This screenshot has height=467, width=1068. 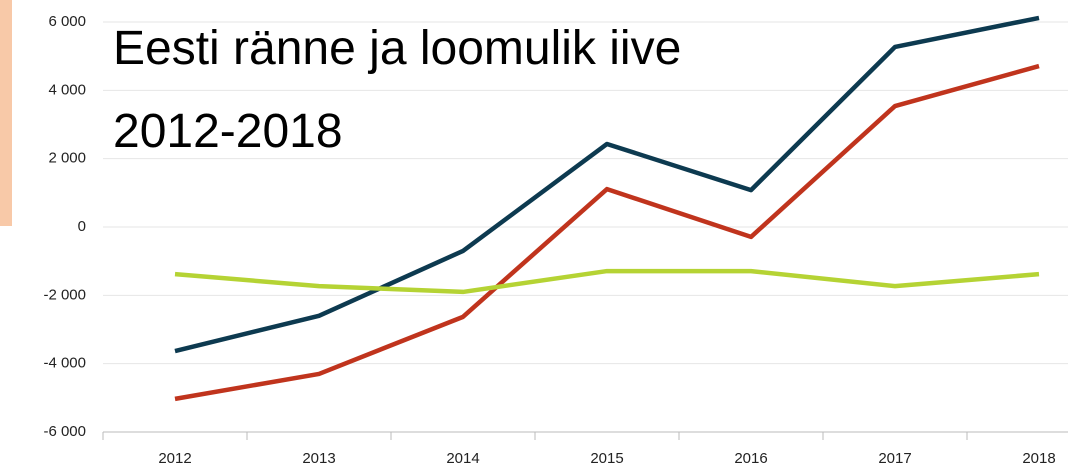 I want to click on x-tick-label: 2017, so click(x=894, y=458).